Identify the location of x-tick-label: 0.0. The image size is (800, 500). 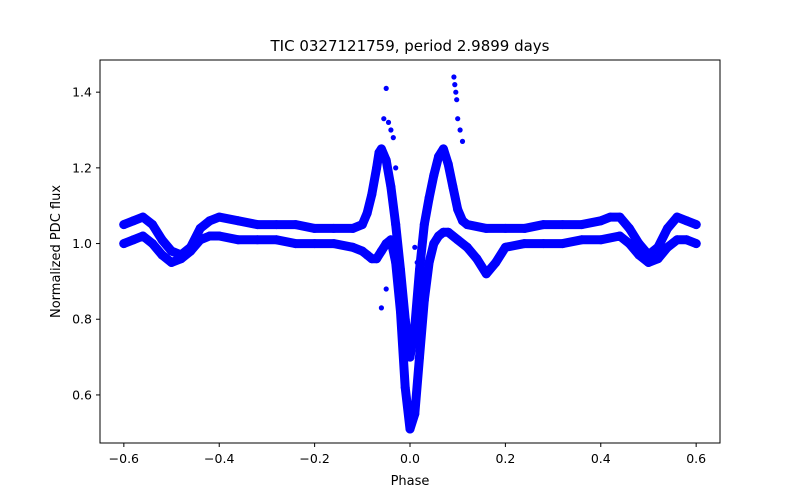
(410, 458).